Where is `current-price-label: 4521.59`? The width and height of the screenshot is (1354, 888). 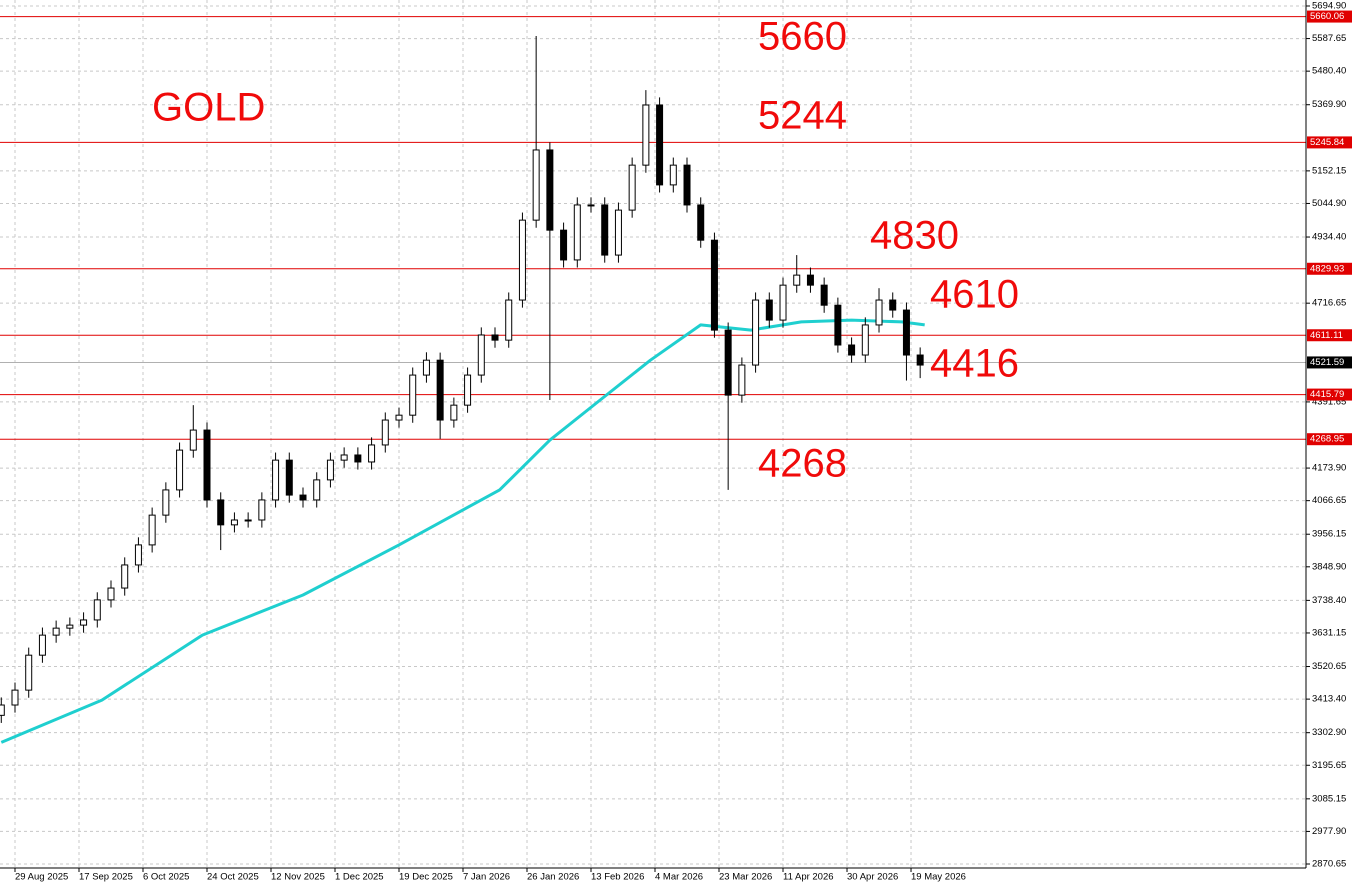
current-price-label: 4521.59 is located at coordinates (1327, 362).